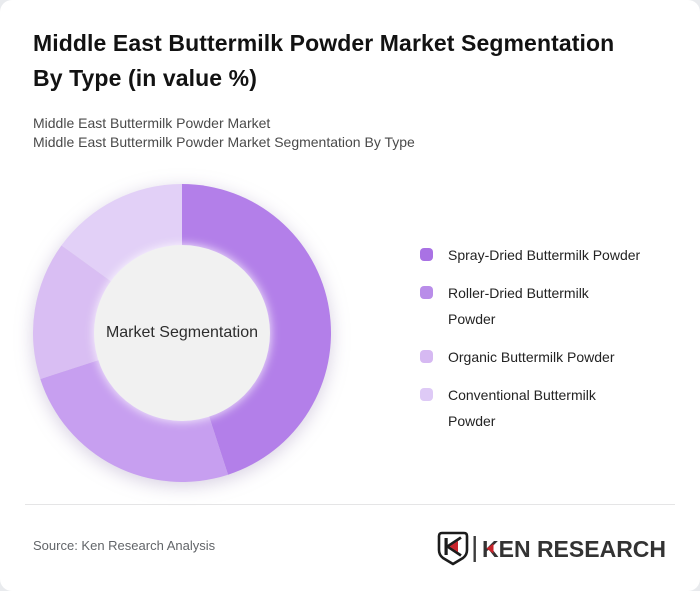 This screenshot has width=700, height=591. Describe the element at coordinates (152, 123) in the screenshot. I see `chart-subtitle-market: Middle East Buttermilk Powder Market` at that location.